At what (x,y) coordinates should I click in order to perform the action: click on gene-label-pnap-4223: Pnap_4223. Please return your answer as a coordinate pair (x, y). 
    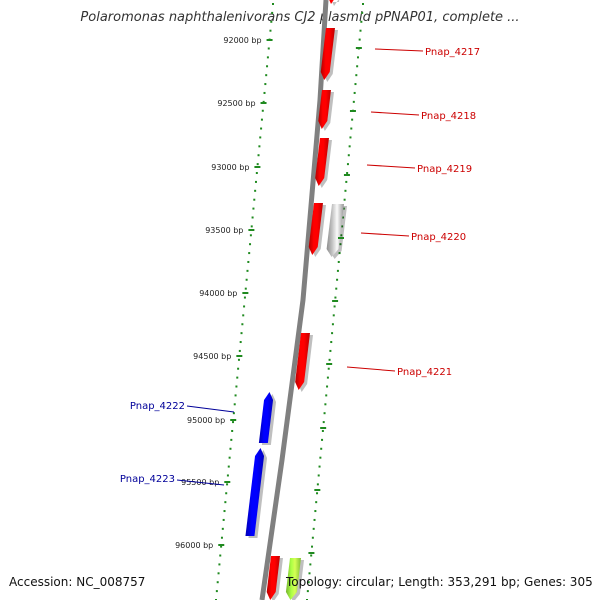
    Looking at the image, I should click on (147, 479).